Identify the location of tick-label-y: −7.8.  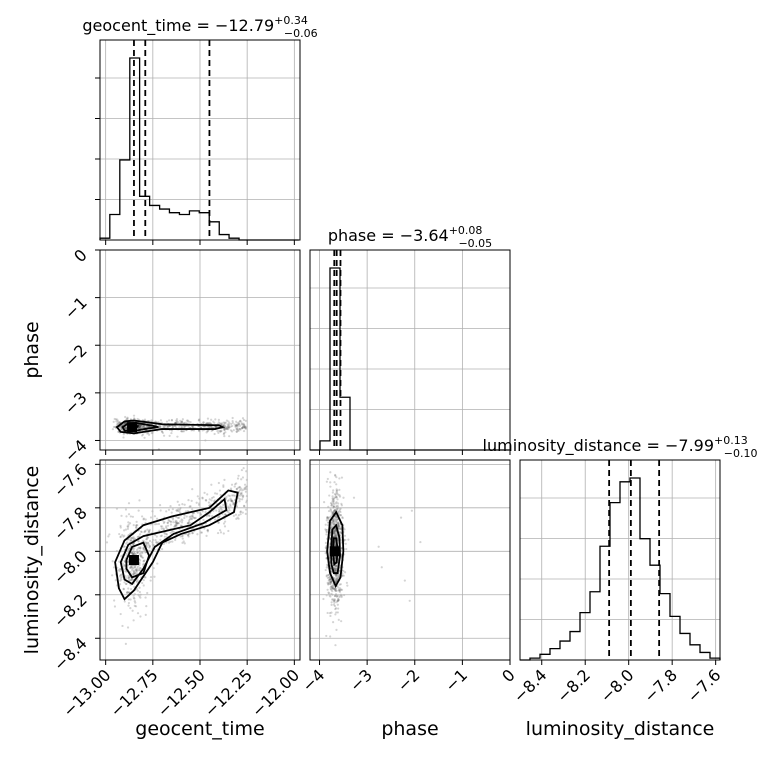
(70, 523).